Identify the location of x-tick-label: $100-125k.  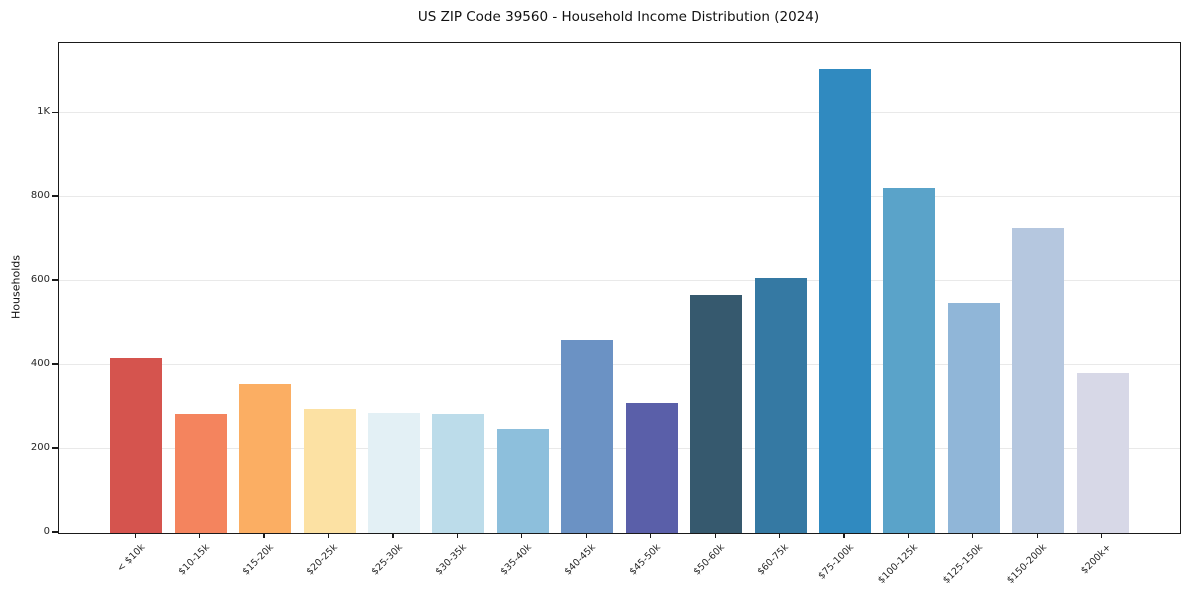
(898, 564).